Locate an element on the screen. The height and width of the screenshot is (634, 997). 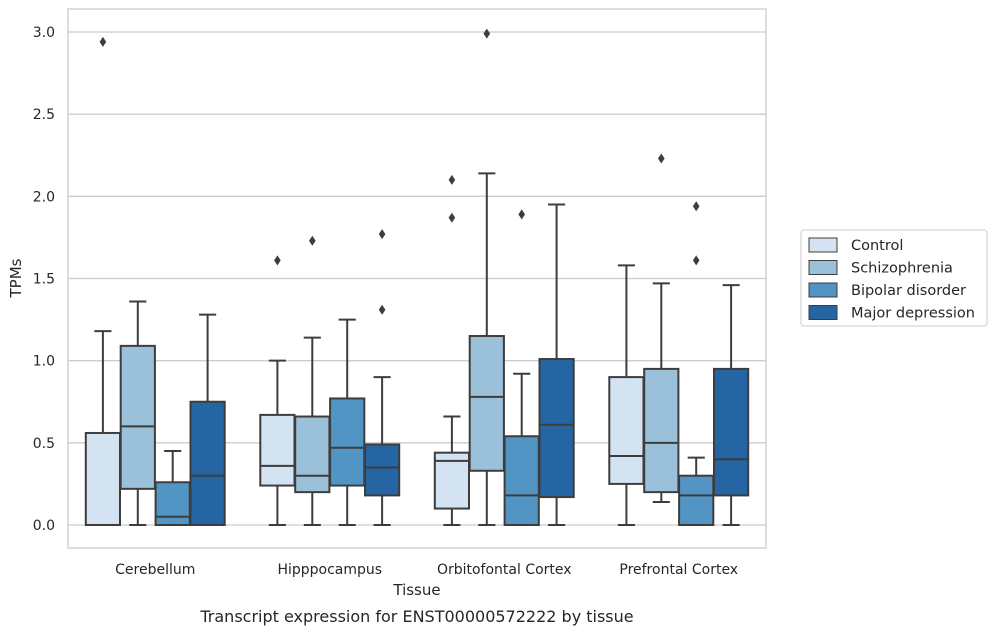
box-bipolar-disorder-cerebellum is located at coordinates (172, 488).